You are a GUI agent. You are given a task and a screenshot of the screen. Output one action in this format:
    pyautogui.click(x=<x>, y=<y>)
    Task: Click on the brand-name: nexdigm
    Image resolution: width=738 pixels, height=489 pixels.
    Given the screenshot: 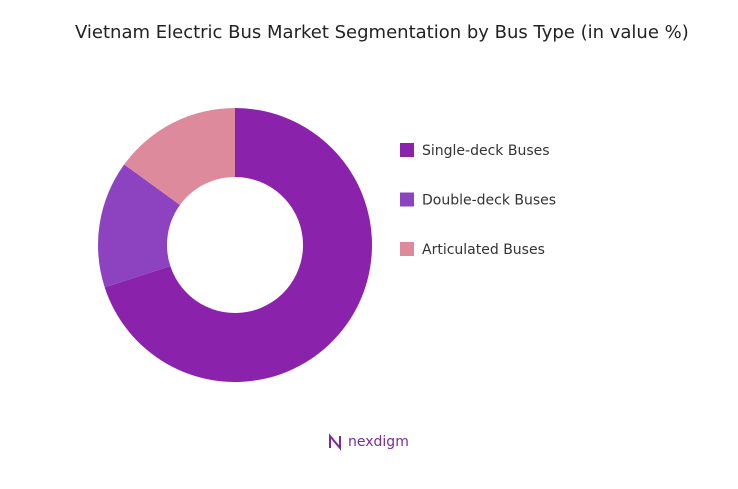 What is the action you would take?
    pyautogui.click(x=378, y=442)
    